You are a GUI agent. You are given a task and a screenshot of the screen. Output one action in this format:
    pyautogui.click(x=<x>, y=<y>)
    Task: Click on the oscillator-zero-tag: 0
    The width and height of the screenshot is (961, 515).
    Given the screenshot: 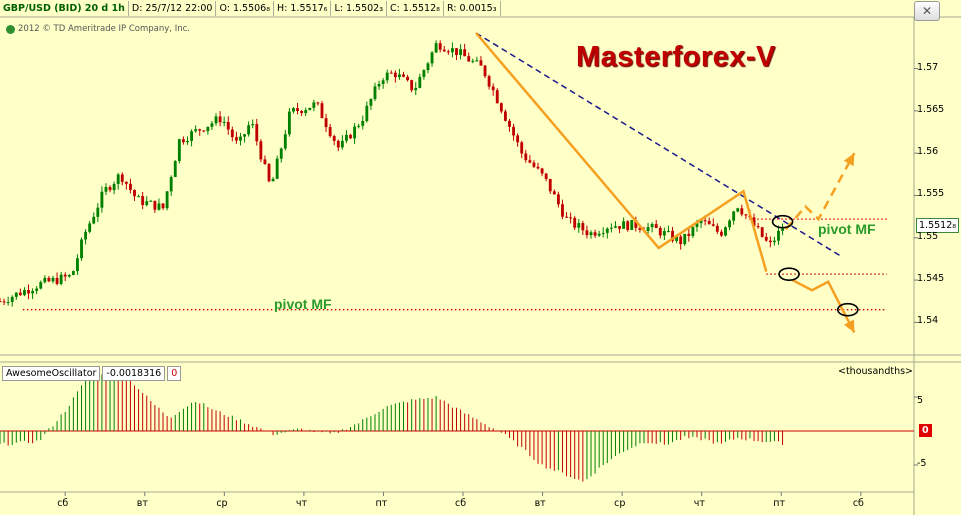 What is the action you would take?
    pyautogui.click(x=925, y=430)
    